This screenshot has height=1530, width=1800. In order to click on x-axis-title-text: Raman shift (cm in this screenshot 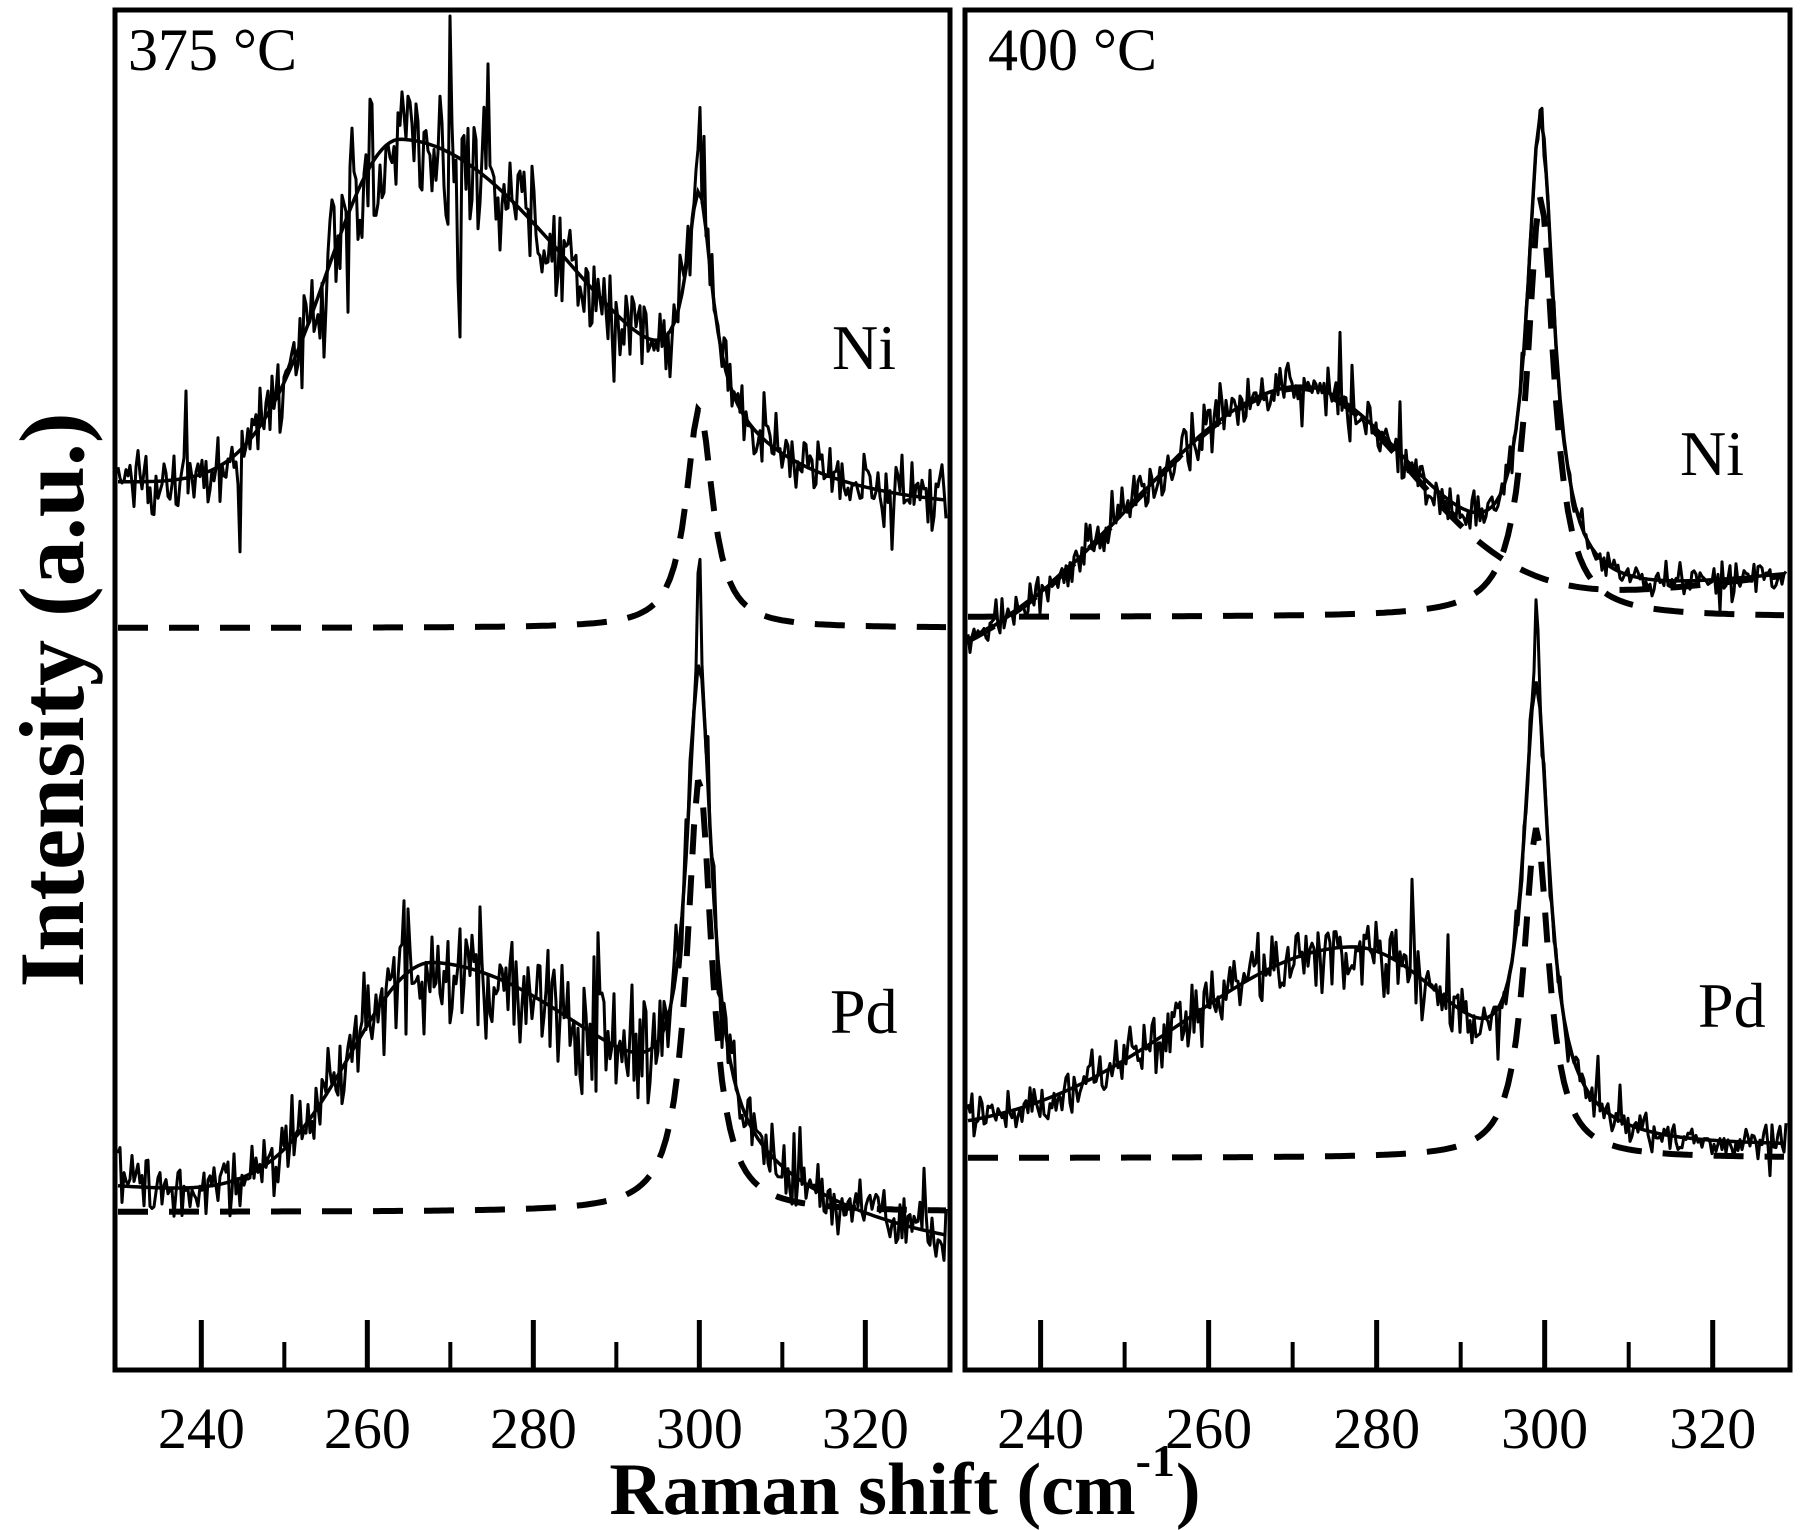, I will do `click(872, 1489)`.